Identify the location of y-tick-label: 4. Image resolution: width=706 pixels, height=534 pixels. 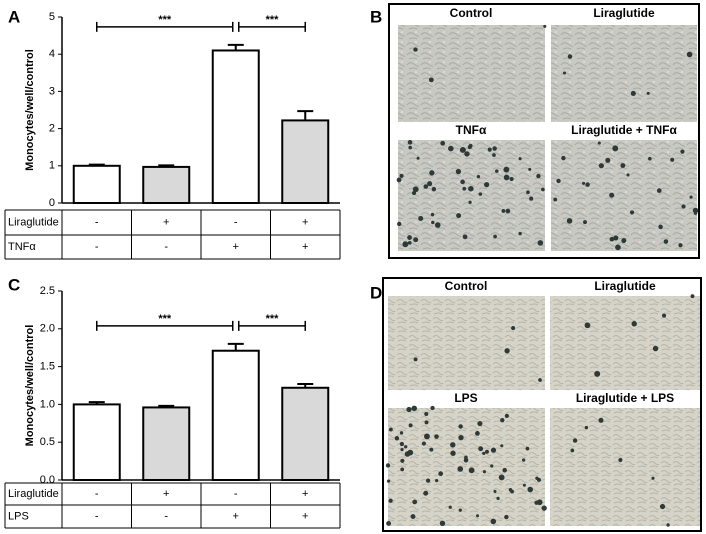
(52, 54).